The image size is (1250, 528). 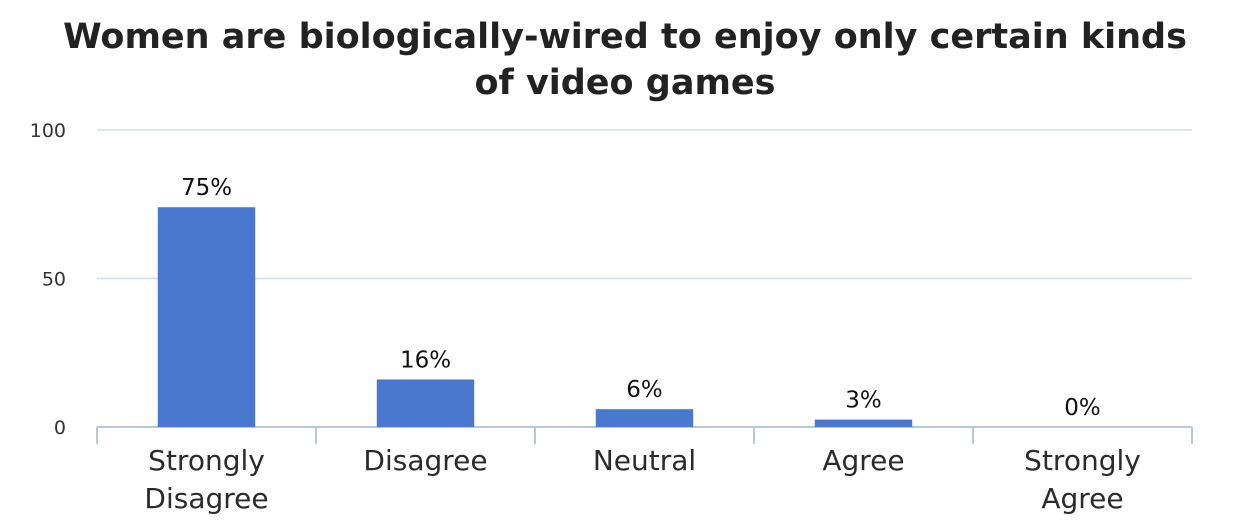 What do you see at coordinates (863, 401) in the screenshot?
I see `data-label: 3%` at bounding box center [863, 401].